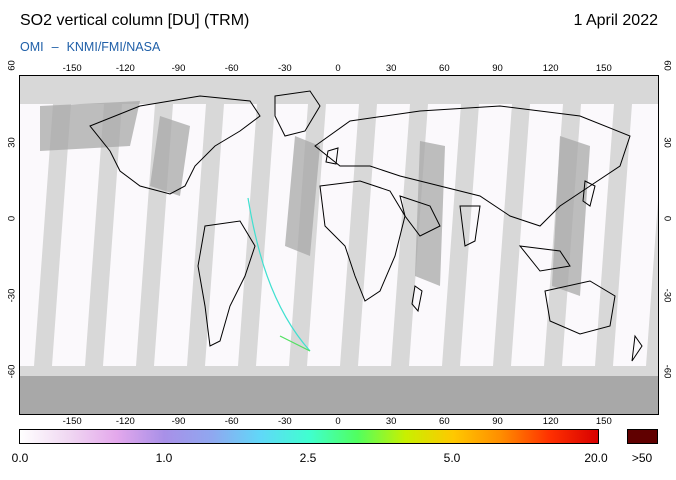 This screenshot has height=480, width=676. What do you see at coordinates (596, 458) in the screenshot?
I see `colorbar-label: 20.0` at bounding box center [596, 458].